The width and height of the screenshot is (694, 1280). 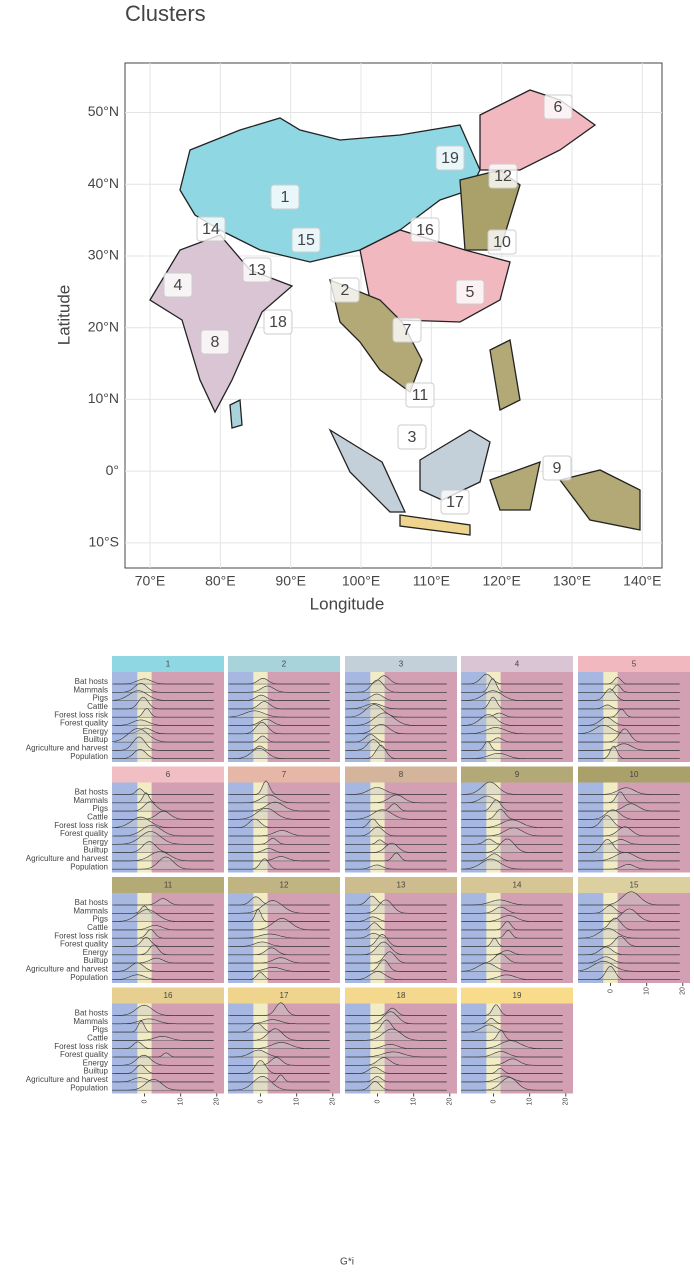 What do you see at coordinates (284, 995) in the screenshot?
I see `panel-title: 17` at bounding box center [284, 995].